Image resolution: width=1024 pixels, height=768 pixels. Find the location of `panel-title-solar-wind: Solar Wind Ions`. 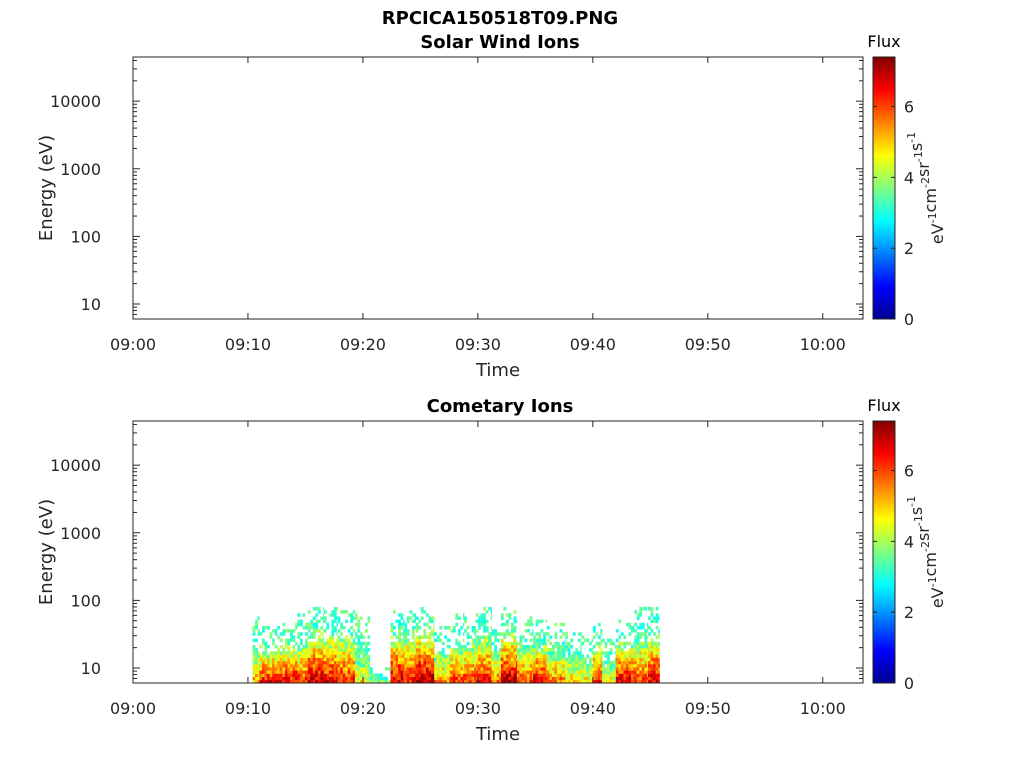

panel-title-solar-wind: Solar Wind Ions is located at coordinates (499, 42).